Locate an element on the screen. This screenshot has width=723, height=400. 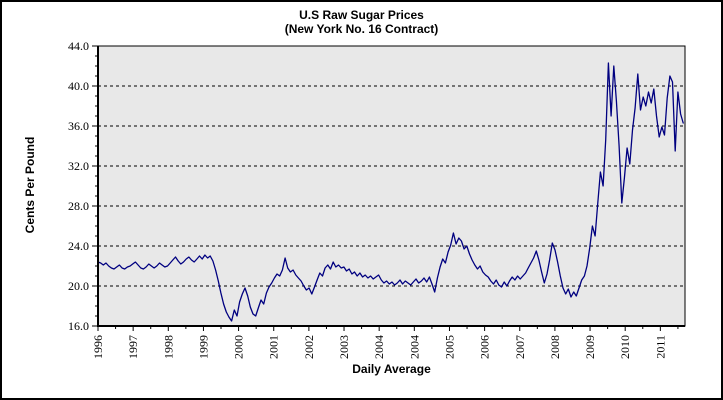
y-tick-label: 40.0 is located at coordinates (78, 86).